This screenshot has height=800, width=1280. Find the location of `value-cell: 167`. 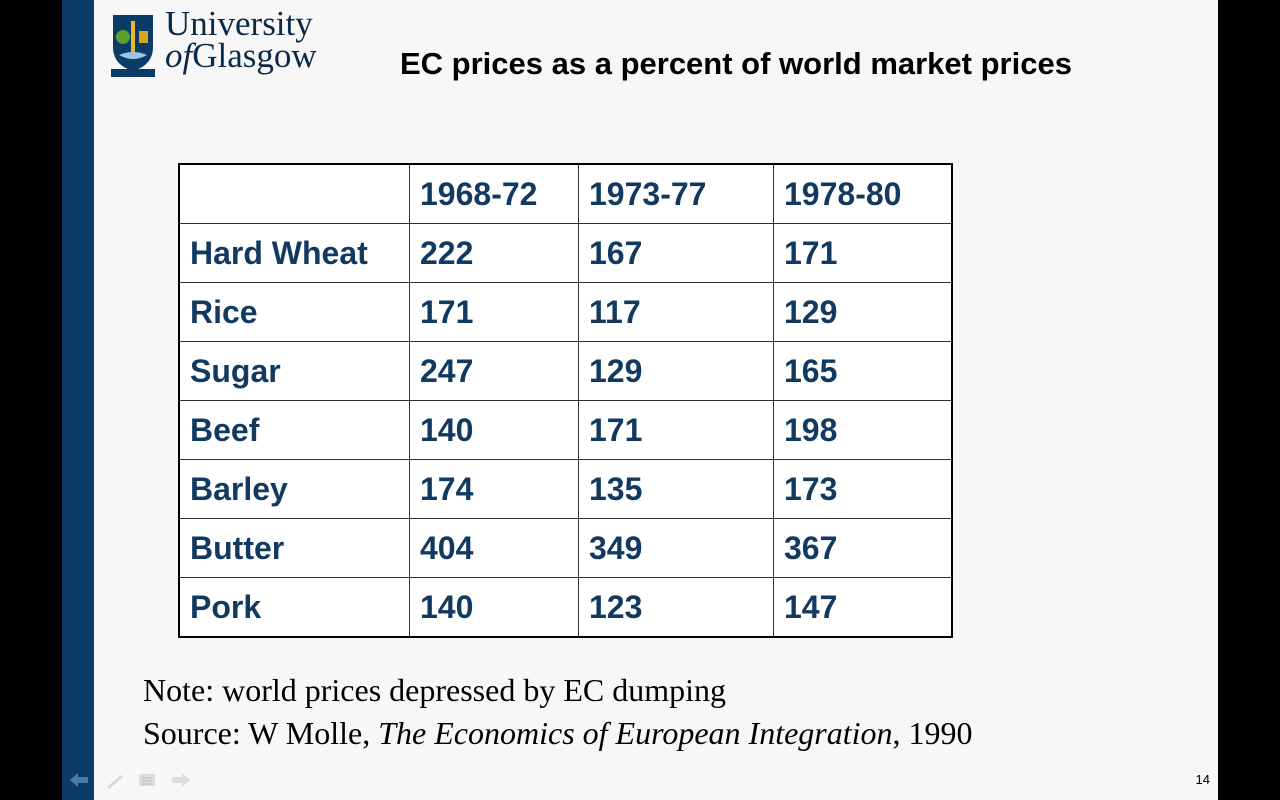

value-cell: 167 is located at coordinates (676, 253).